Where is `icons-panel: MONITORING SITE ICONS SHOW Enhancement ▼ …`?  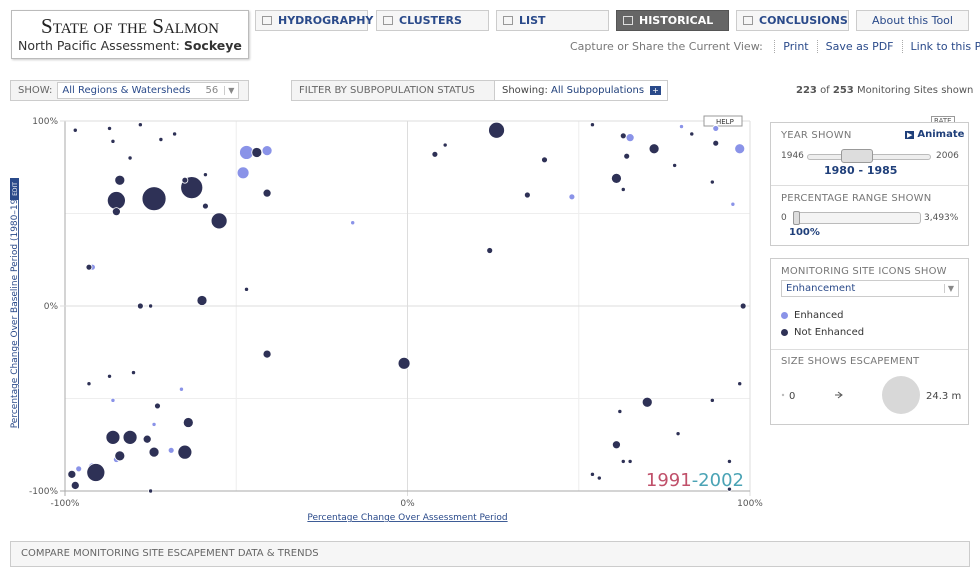 icons-panel: MONITORING SITE ICONS SHOW Enhancement ▼ … is located at coordinates (869, 341).